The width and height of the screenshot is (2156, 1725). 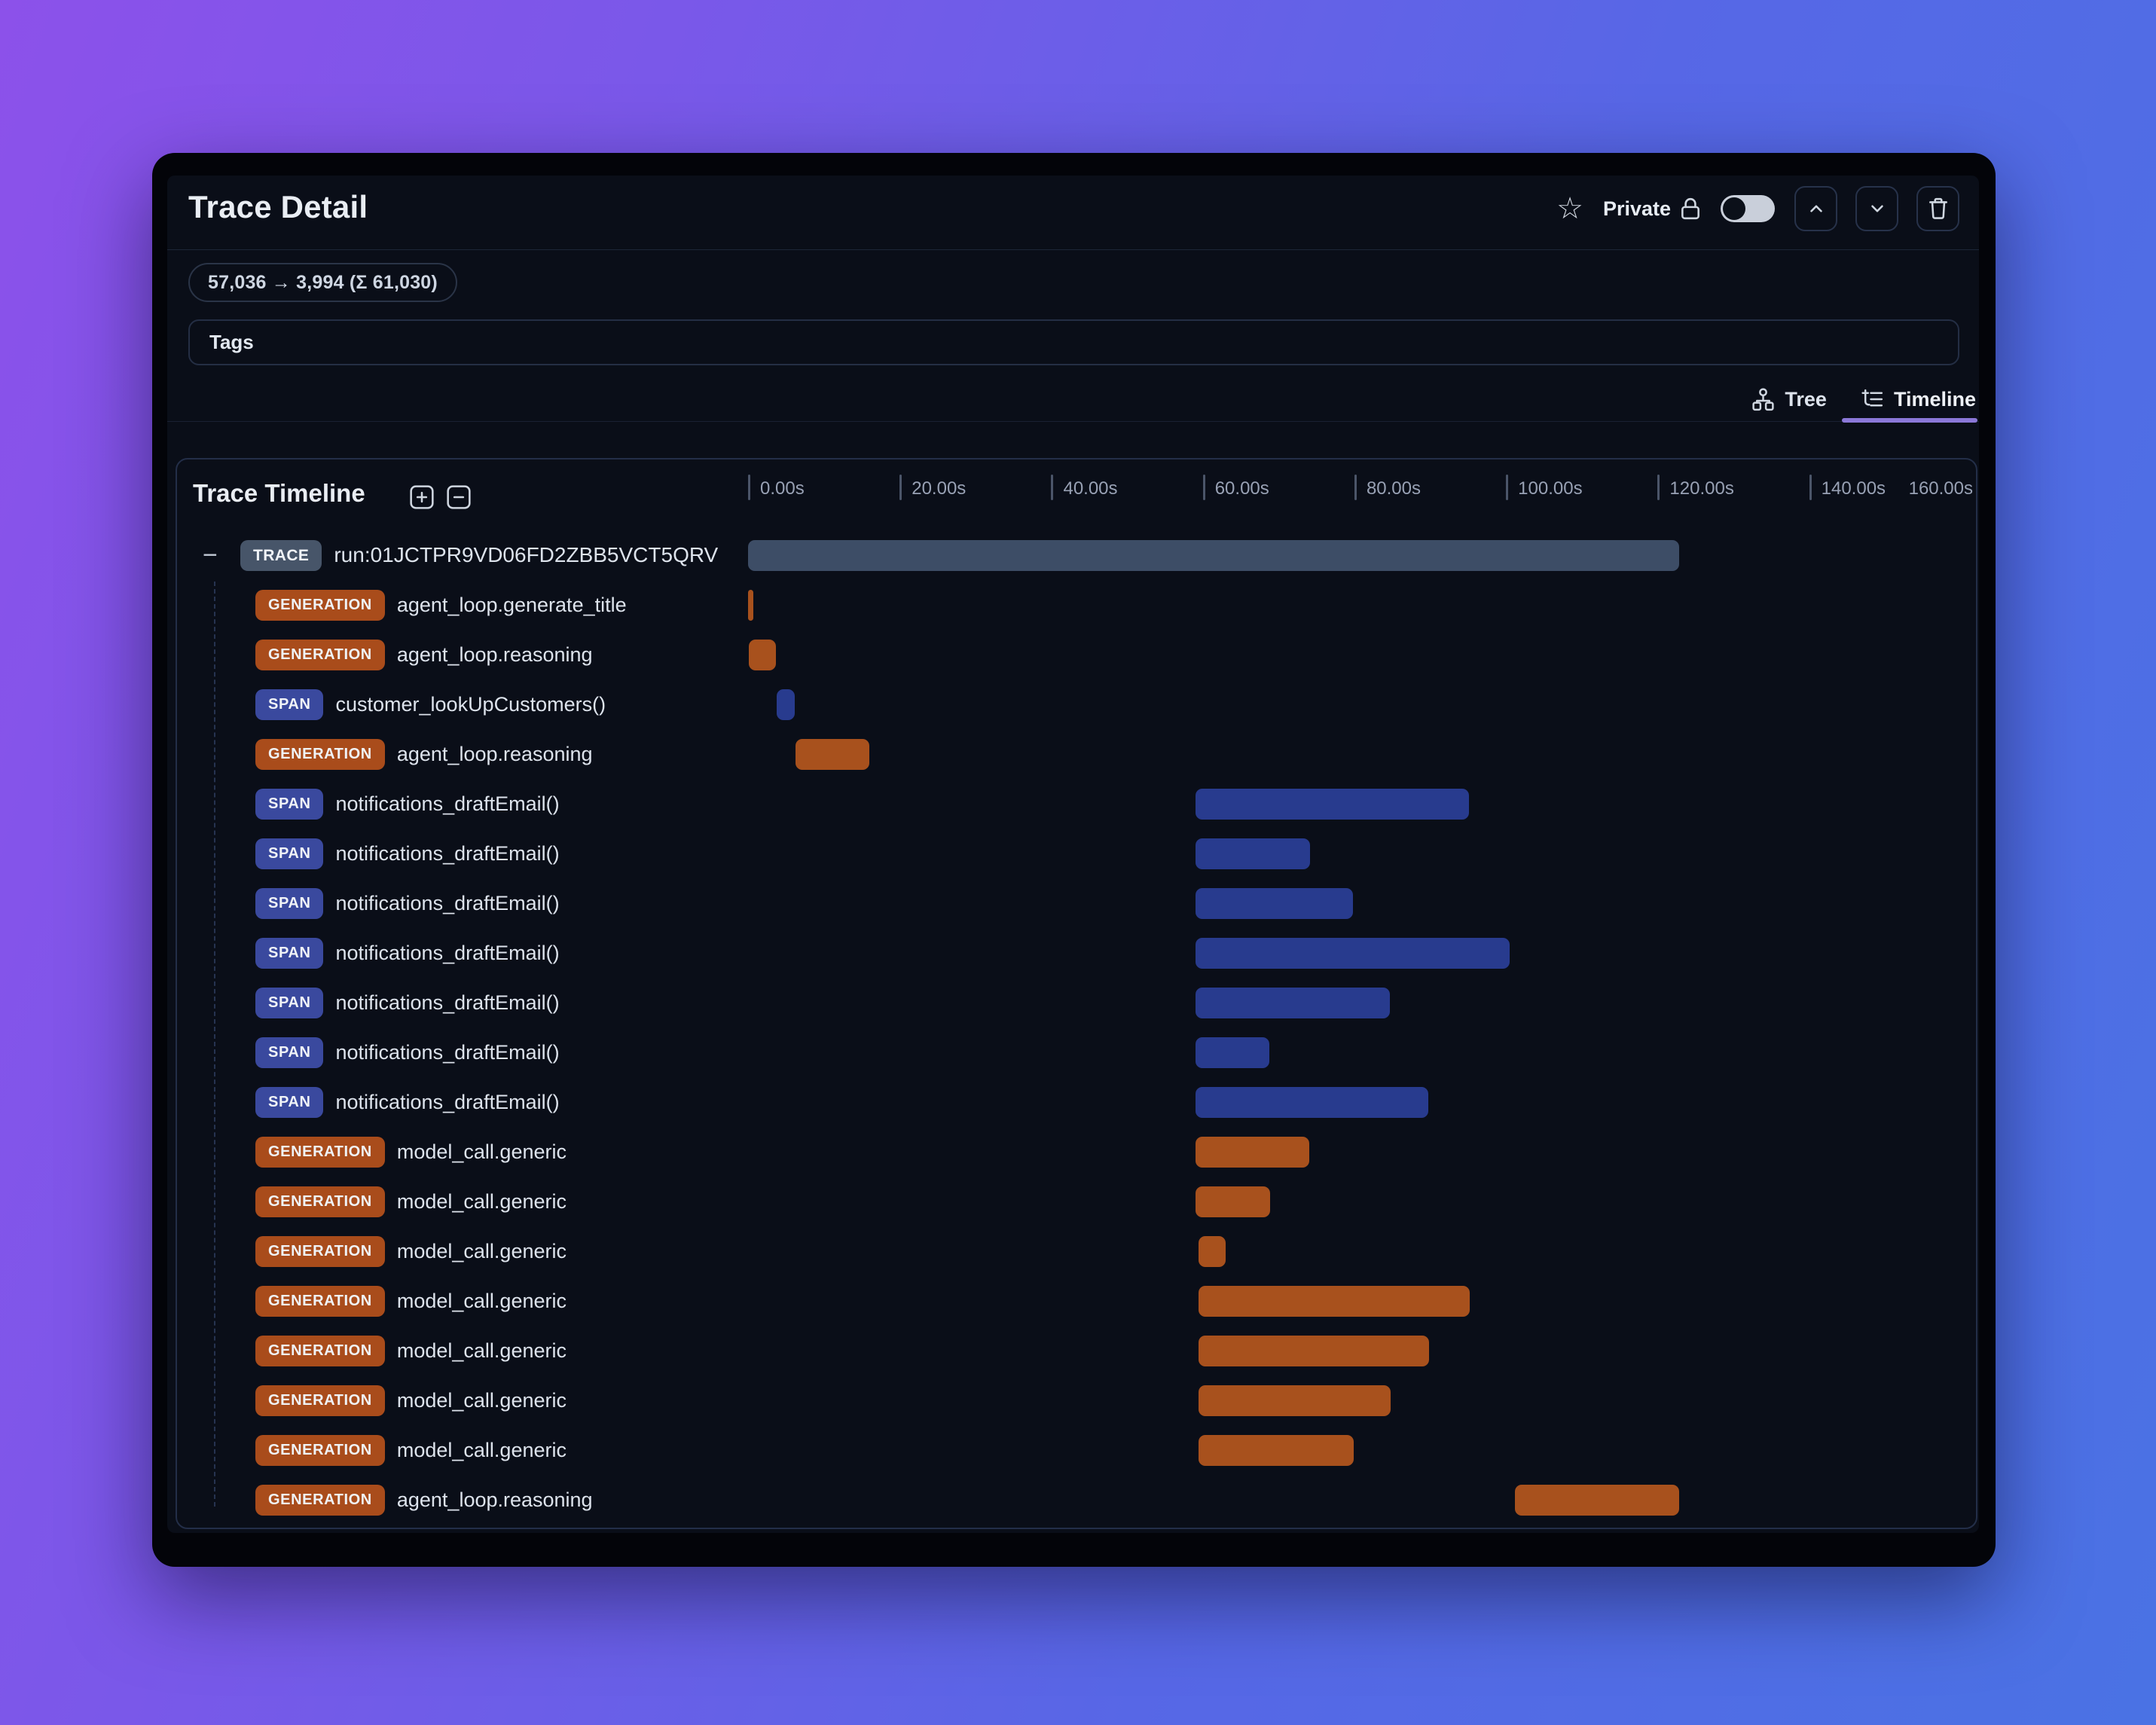 I want to click on tags-input: Tags, so click(x=1073, y=342).